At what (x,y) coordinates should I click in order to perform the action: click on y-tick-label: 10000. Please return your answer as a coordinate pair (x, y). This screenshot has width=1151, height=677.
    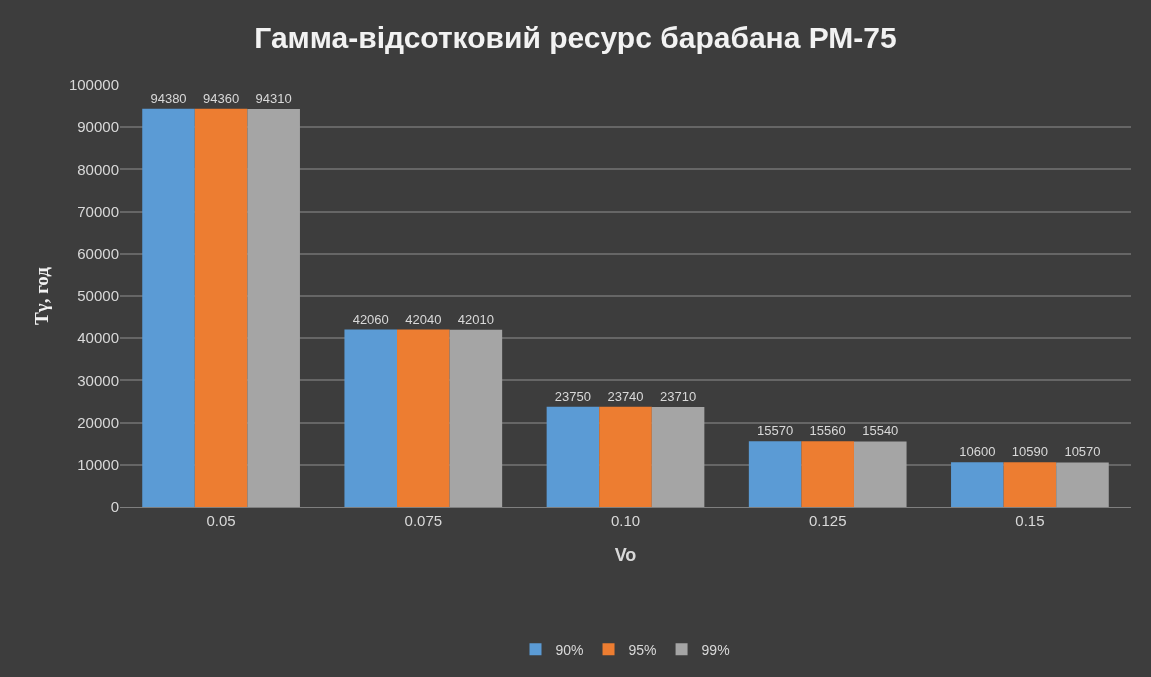
    Looking at the image, I should click on (98, 465).